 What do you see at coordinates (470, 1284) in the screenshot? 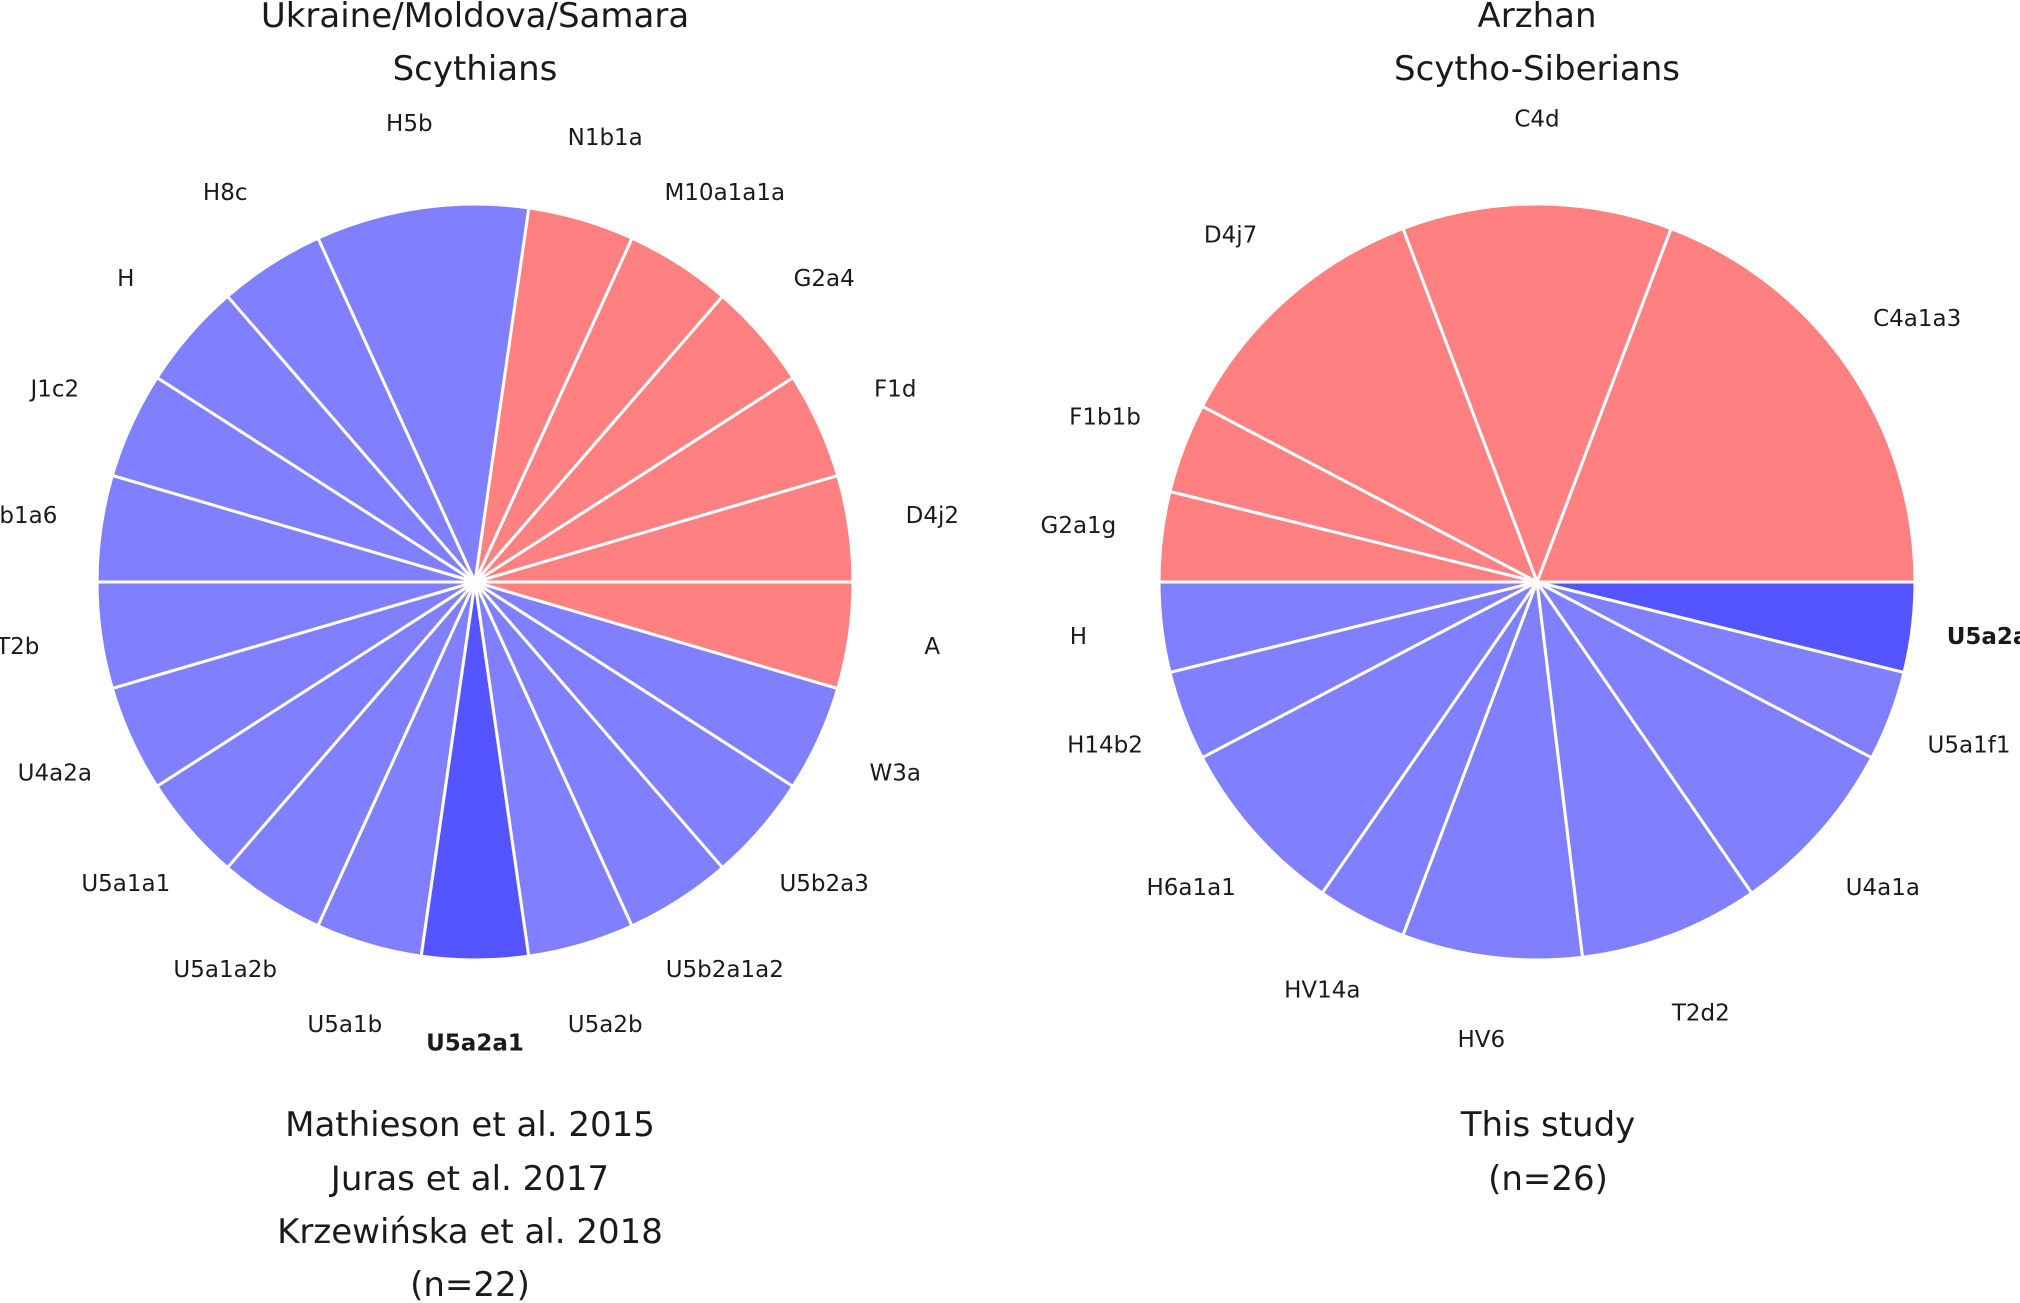
I see `chart-caption-line-4: (n=22)` at bounding box center [470, 1284].